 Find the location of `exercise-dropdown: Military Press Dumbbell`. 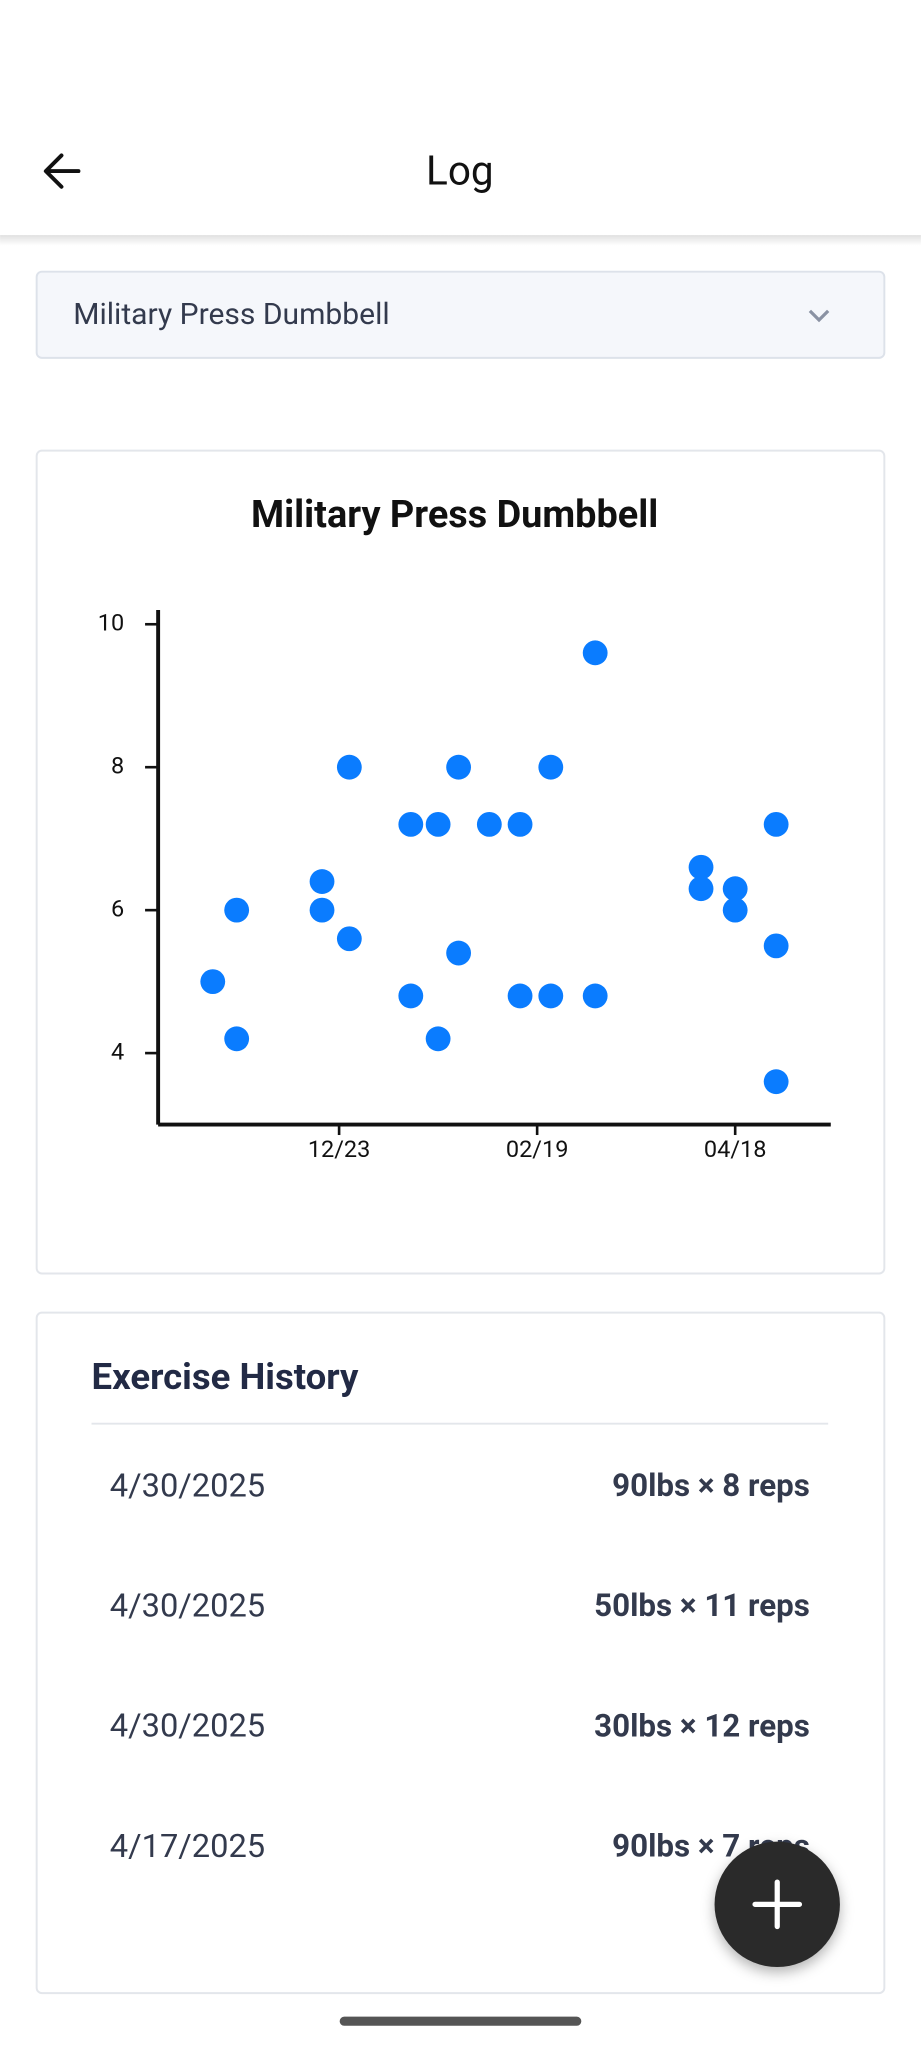

exercise-dropdown: Military Press Dumbbell is located at coordinates (460, 314).